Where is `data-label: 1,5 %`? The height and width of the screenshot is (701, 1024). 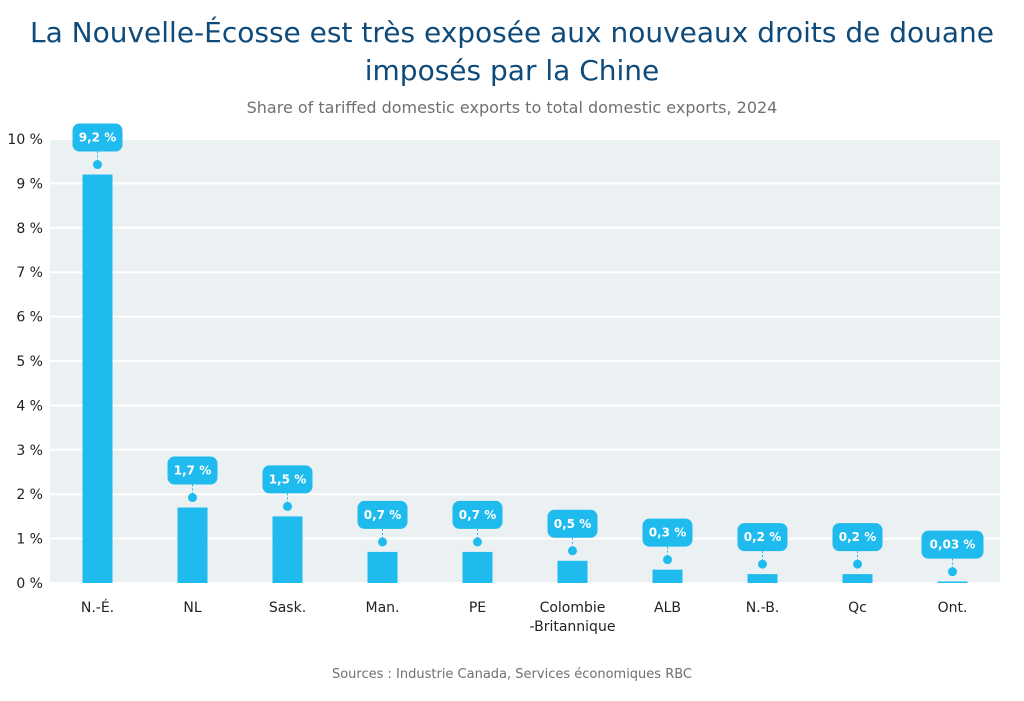
data-label: 1,5 % is located at coordinates (287, 479).